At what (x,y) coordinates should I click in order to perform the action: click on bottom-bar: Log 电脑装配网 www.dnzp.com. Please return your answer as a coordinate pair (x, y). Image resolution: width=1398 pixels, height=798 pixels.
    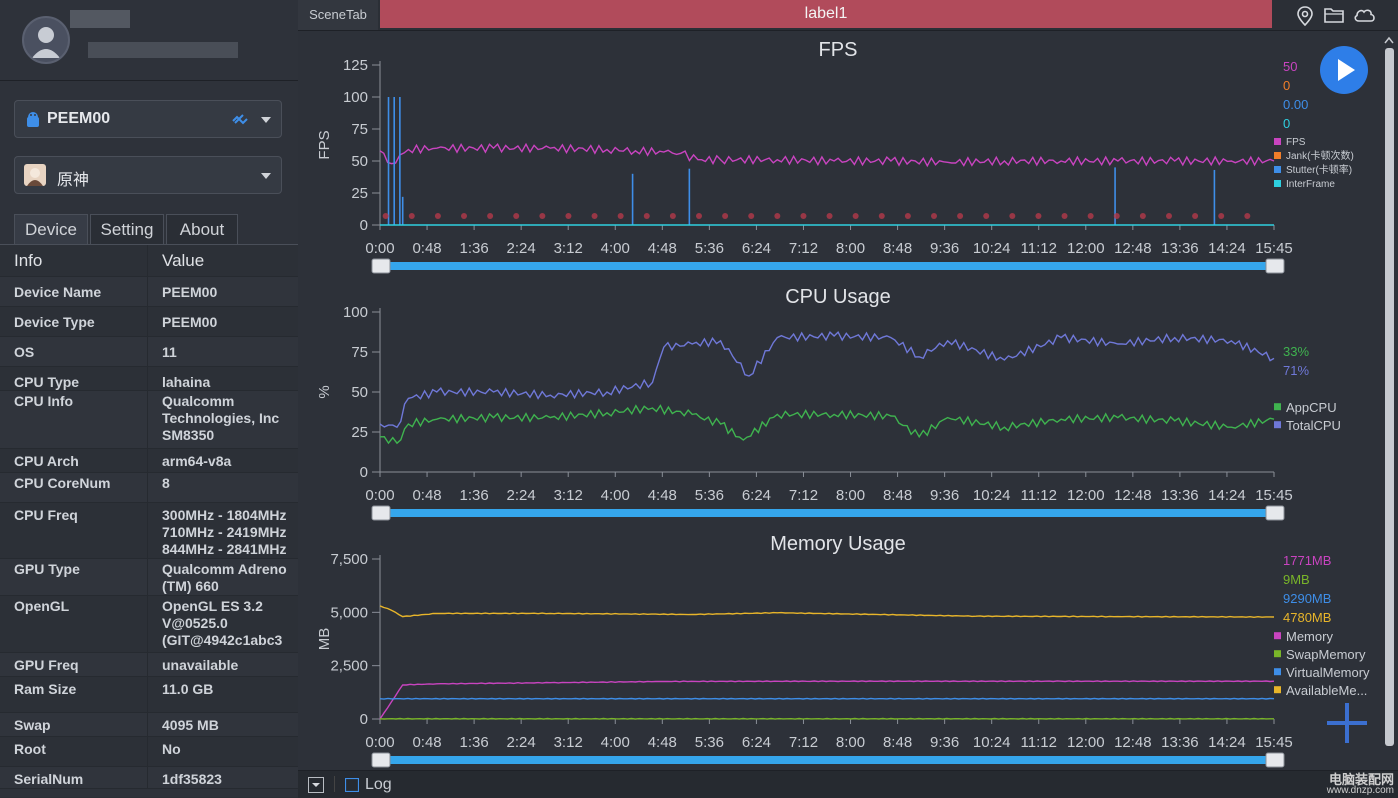
    Looking at the image, I should click on (848, 784).